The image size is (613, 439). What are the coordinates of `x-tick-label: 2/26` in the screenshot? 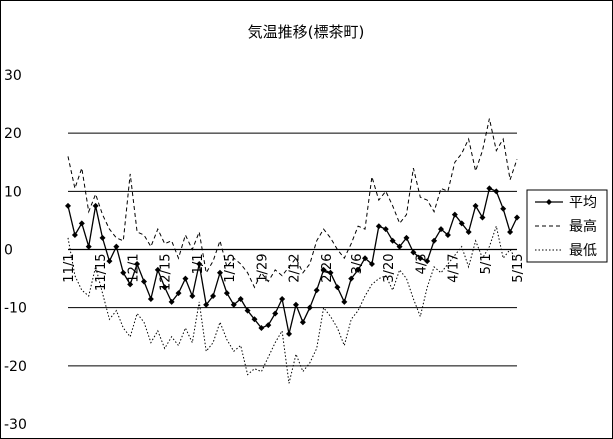 It's located at (327, 268).